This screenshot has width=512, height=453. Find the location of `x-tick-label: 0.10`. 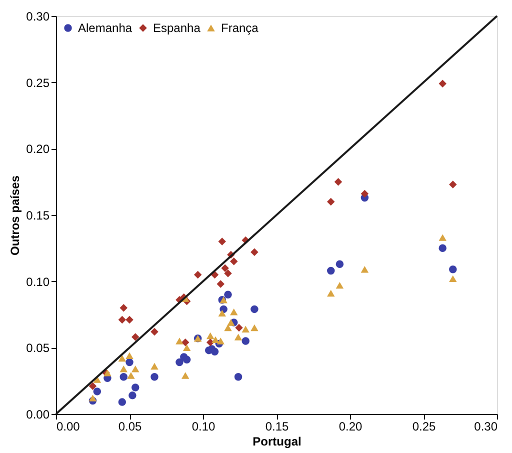

x-tick-label: 0.10 is located at coordinates (204, 427).